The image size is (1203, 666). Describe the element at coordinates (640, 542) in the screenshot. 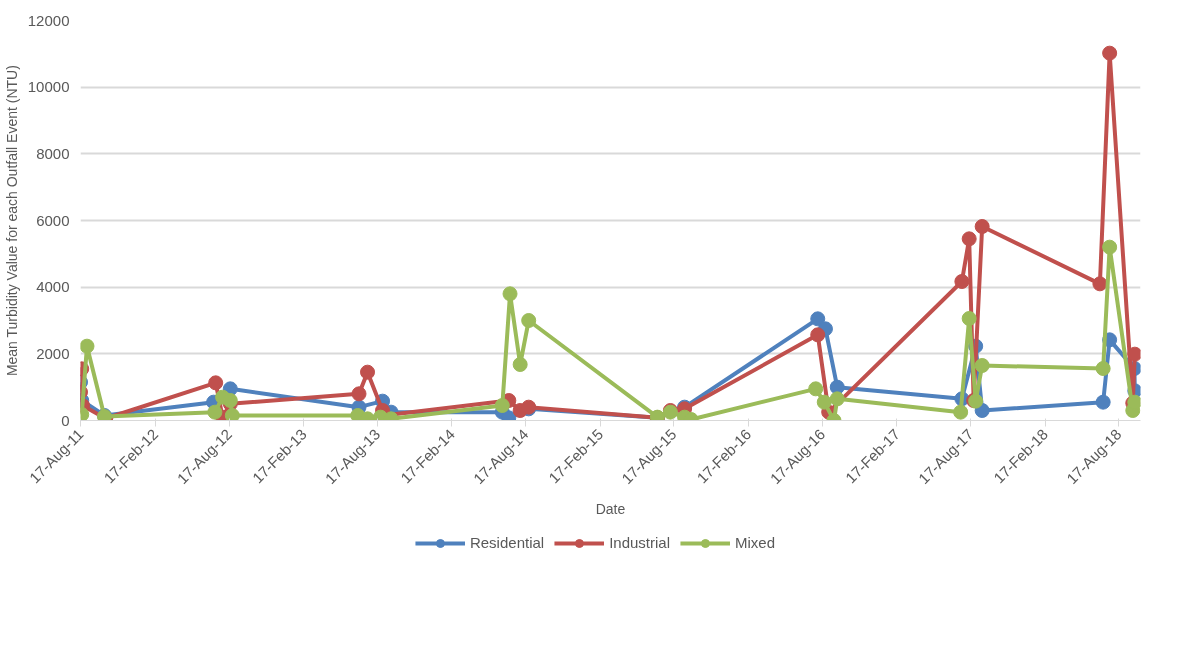

I see `legend-label: Industrial` at that location.